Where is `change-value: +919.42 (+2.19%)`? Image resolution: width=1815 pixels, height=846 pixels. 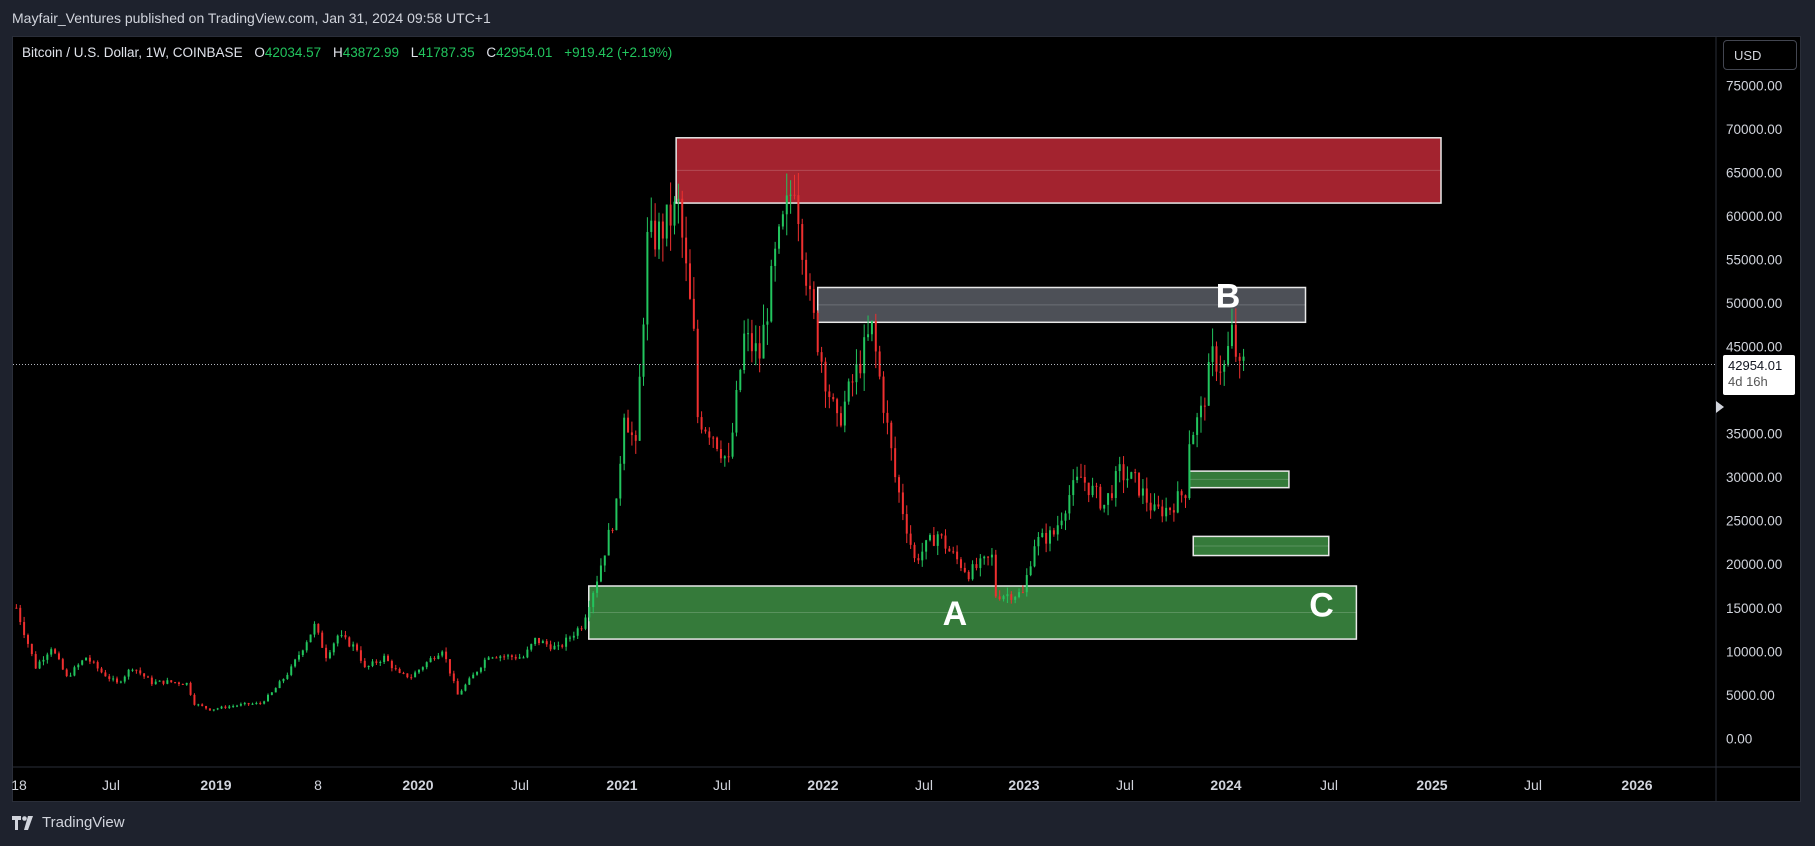
change-value: +919.42 (+2.19%) is located at coordinates (618, 52).